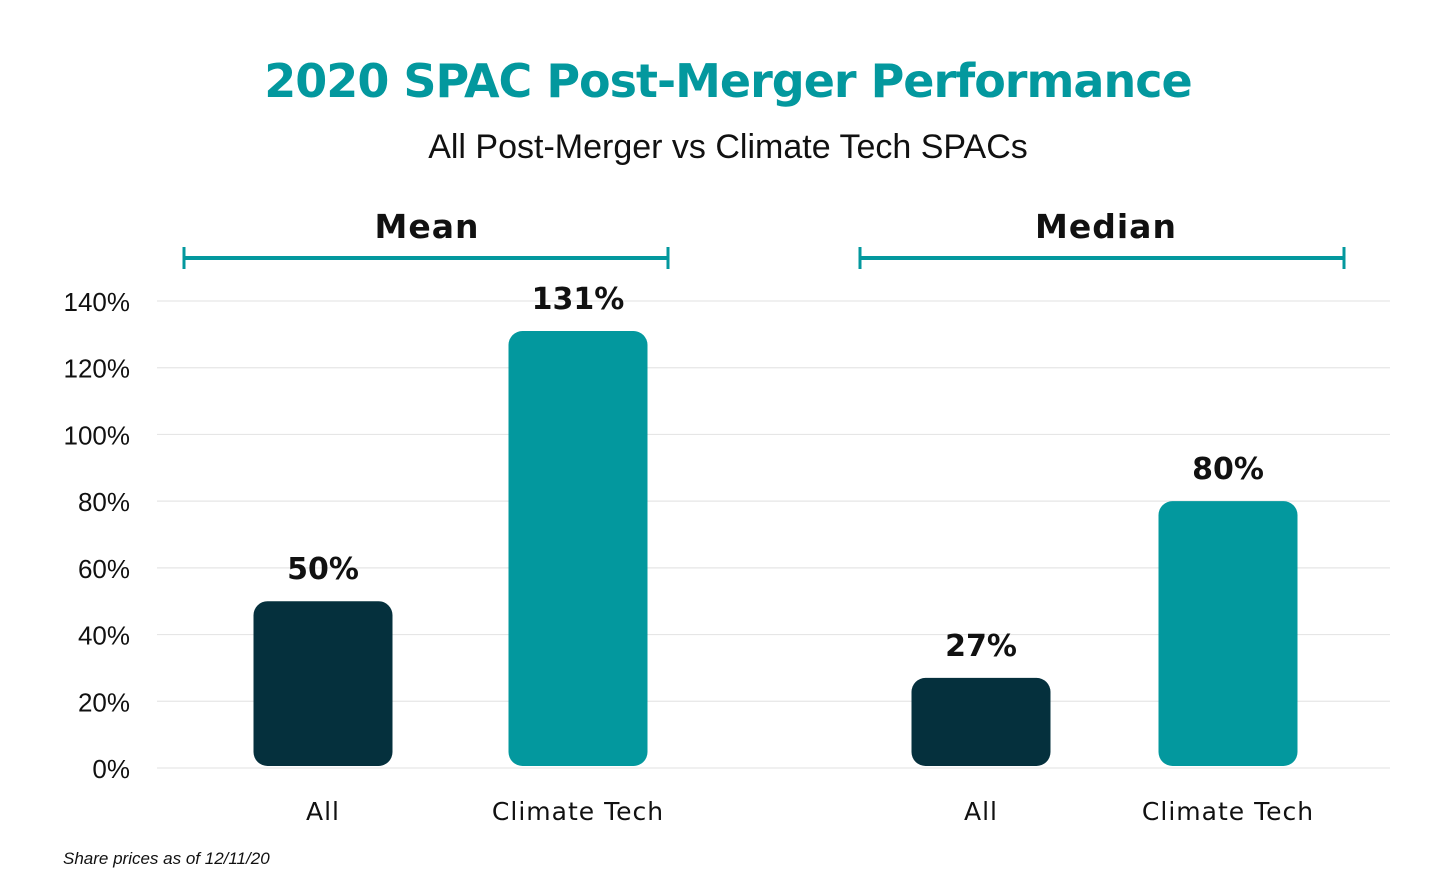 This screenshot has height=889, width=1456. I want to click on group-label: Mean, so click(427, 226).